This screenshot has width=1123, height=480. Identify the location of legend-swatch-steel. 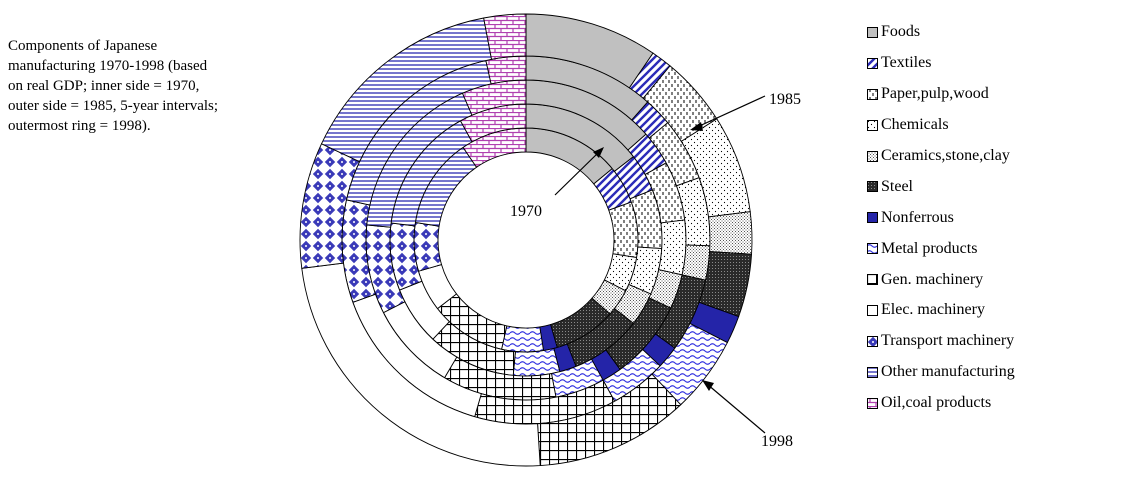
(872, 187).